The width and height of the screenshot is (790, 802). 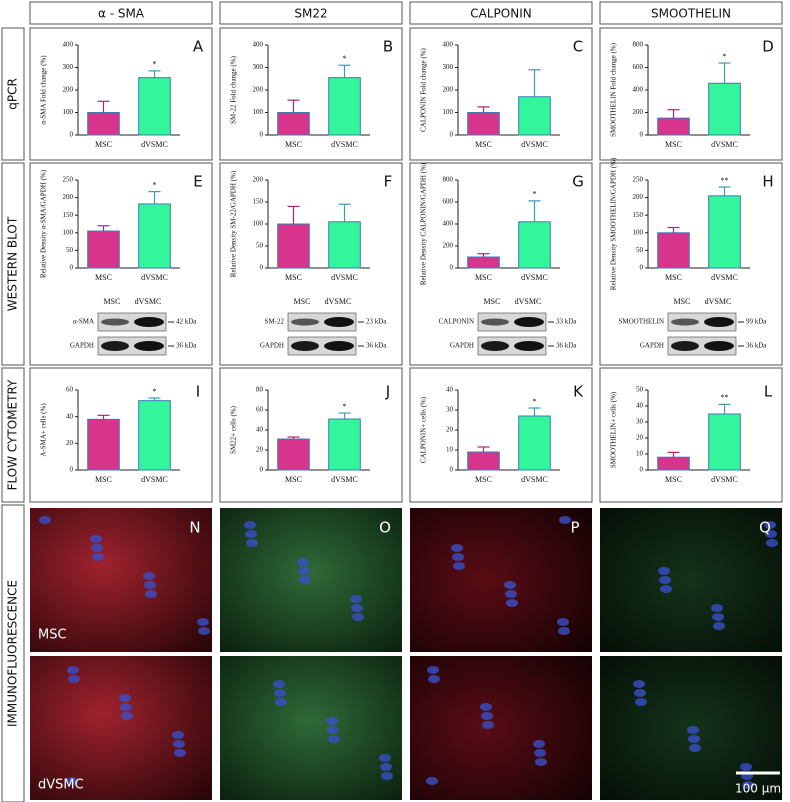 What do you see at coordinates (388, 182) in the screenshot?
I see `panel-letter: F` at bounding box center [388, 182].